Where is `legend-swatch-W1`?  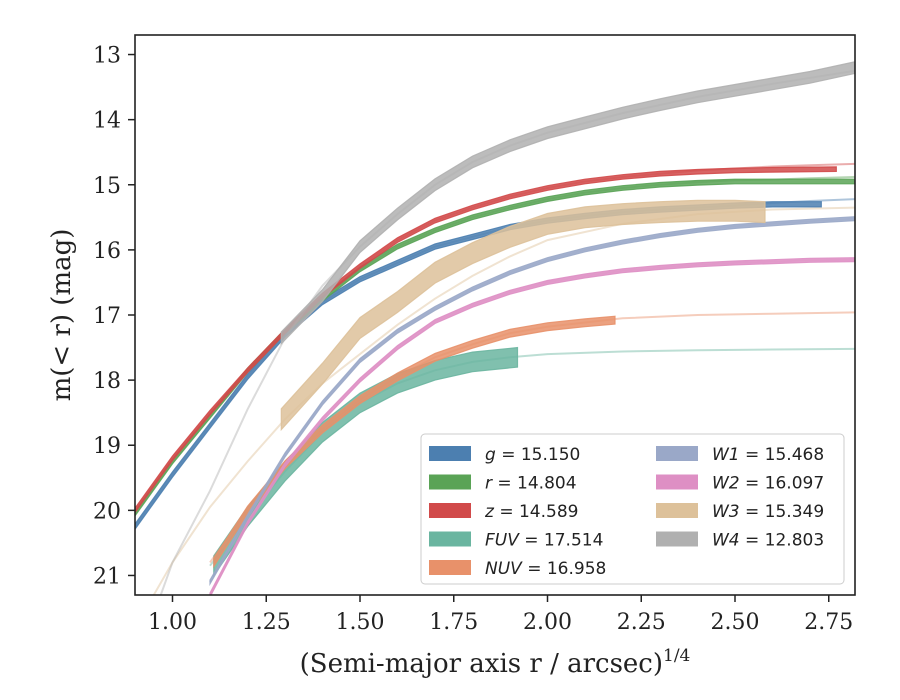 legend-swatch-W1 is located at coordinates (677, 453).